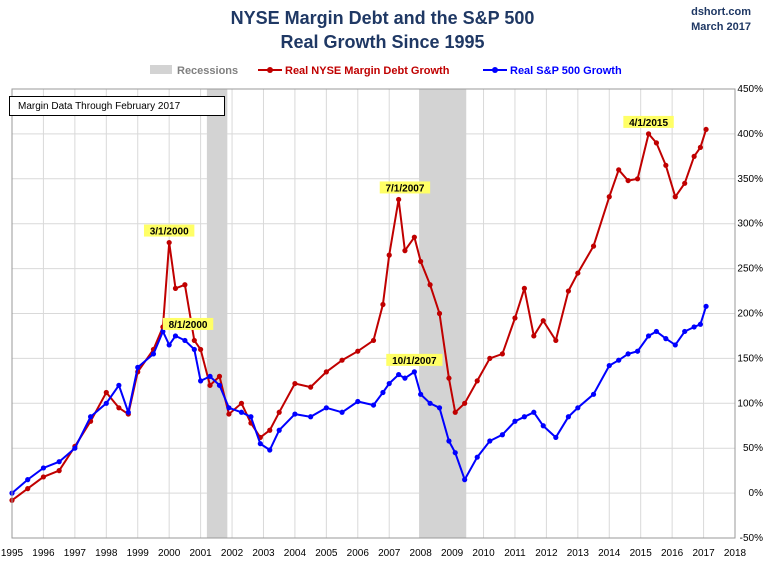 Image resolution: width=765 pixels, height=564 pixels. What do you see at coordinates (750, 269) in the screenshot?
I see `y-tick-label: 250%` at bounding box center [750, 269].